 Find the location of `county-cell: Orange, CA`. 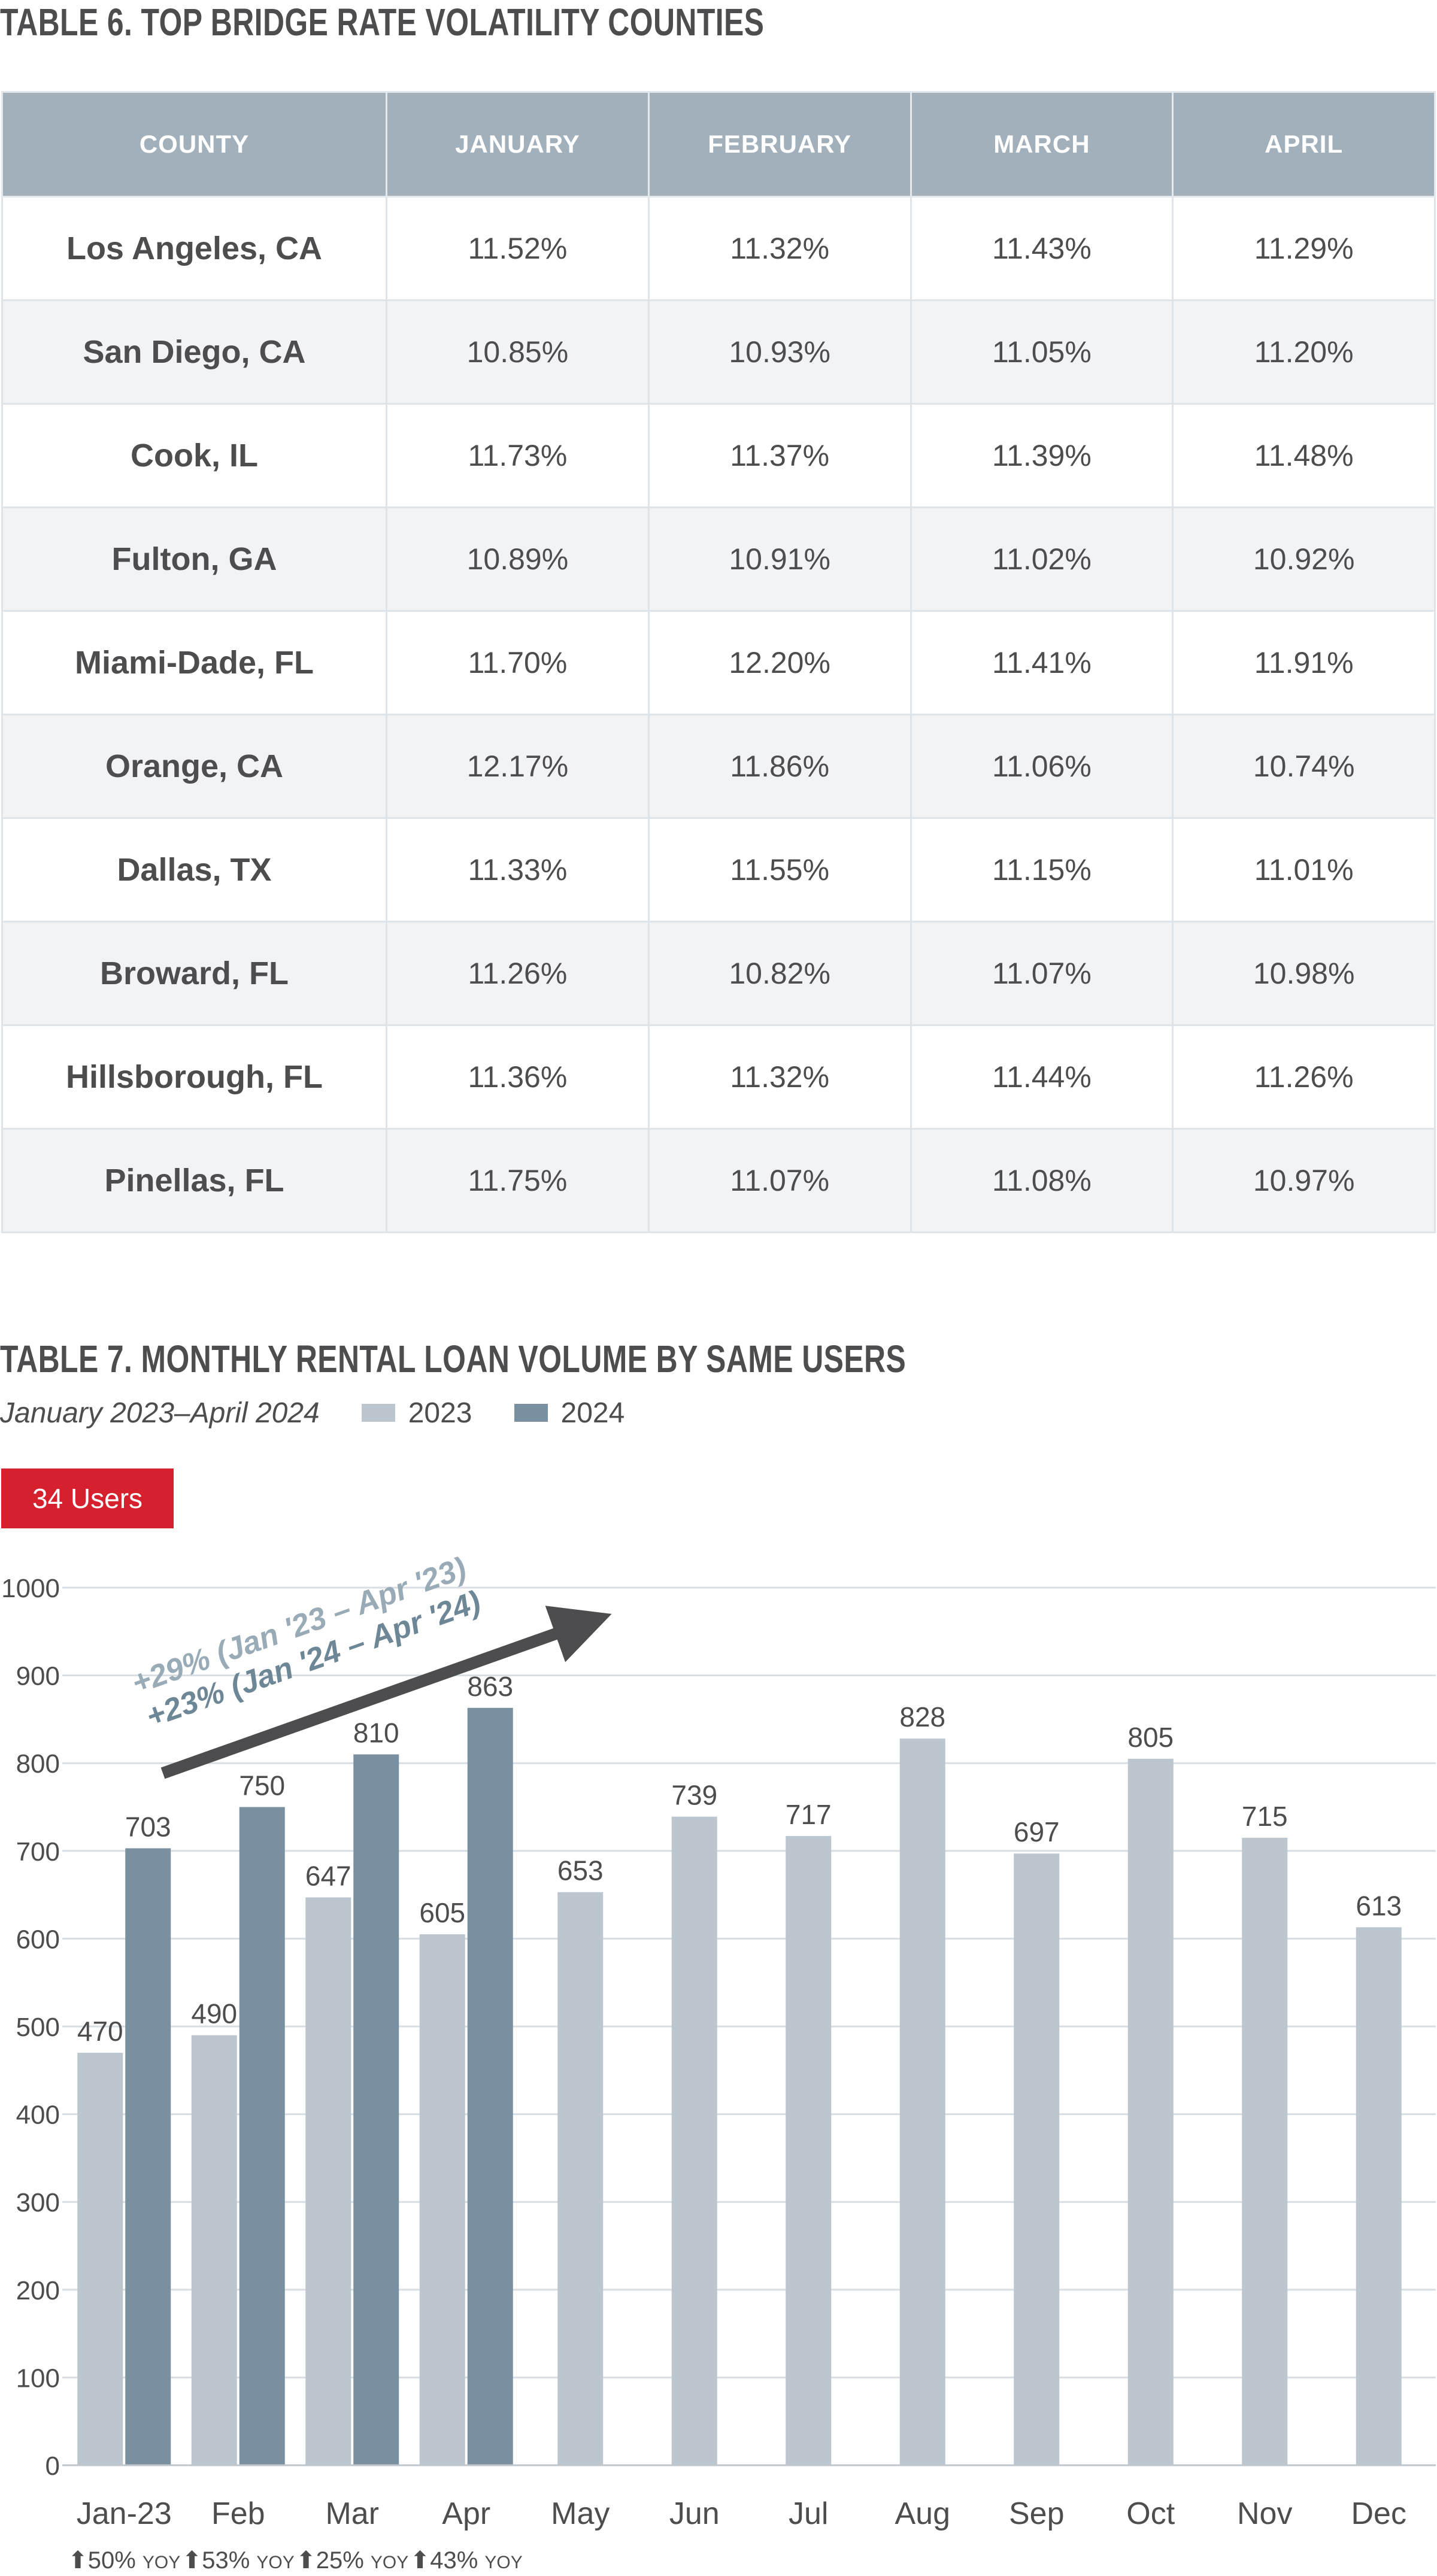

county-cell: Orange, CA is located at coordinates (194, 766).